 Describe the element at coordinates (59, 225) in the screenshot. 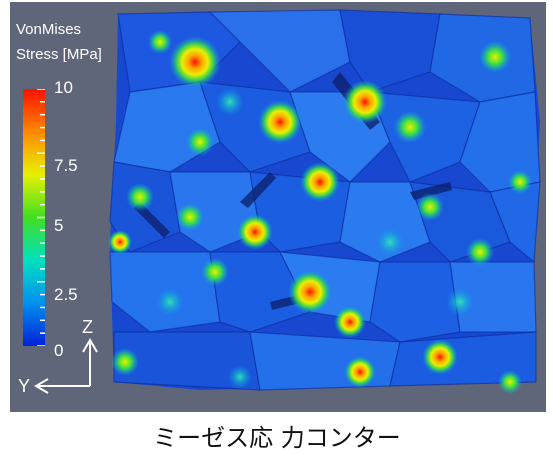

I see `colorbar-tick-5: 5` at that location.